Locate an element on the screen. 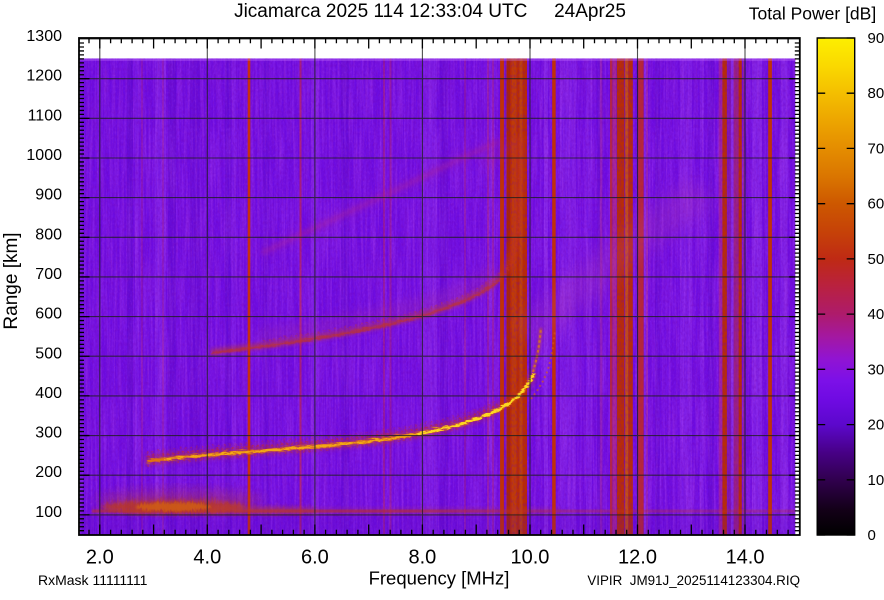 The image size is (884, 600). svg-text: 12.0 is located at coordinates (637, 558).